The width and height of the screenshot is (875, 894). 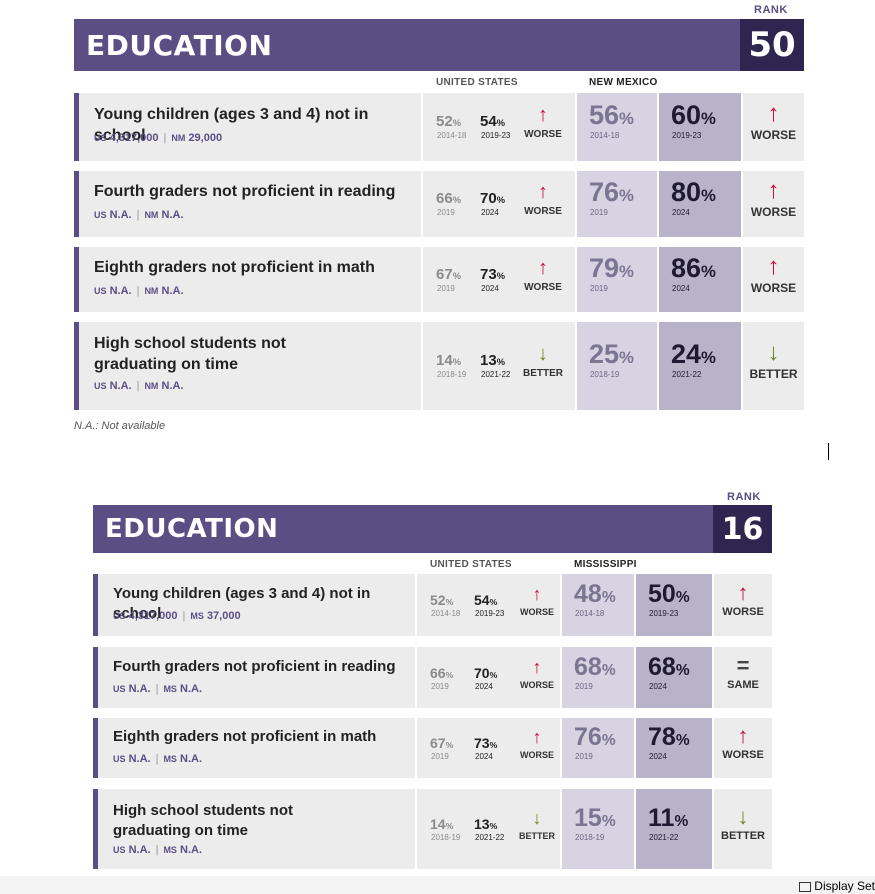 I want to click on state-earlier-cell: 68% 2019, so click(x=598, y=677).